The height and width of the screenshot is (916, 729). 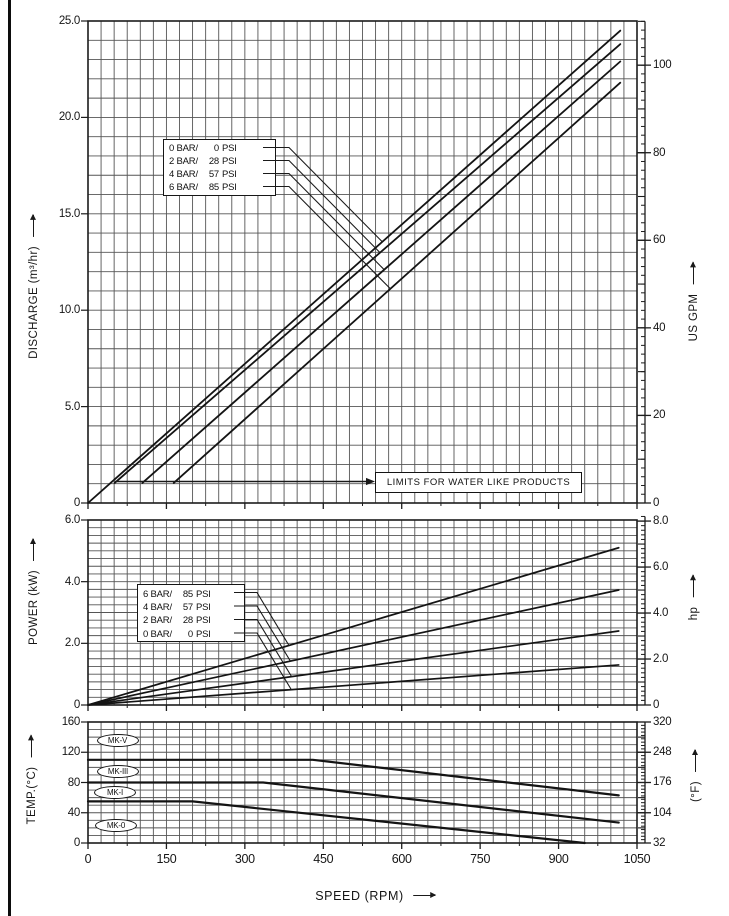 I want to click on mk-badge-mk-i: MK-I, so click(x=115, y=792).